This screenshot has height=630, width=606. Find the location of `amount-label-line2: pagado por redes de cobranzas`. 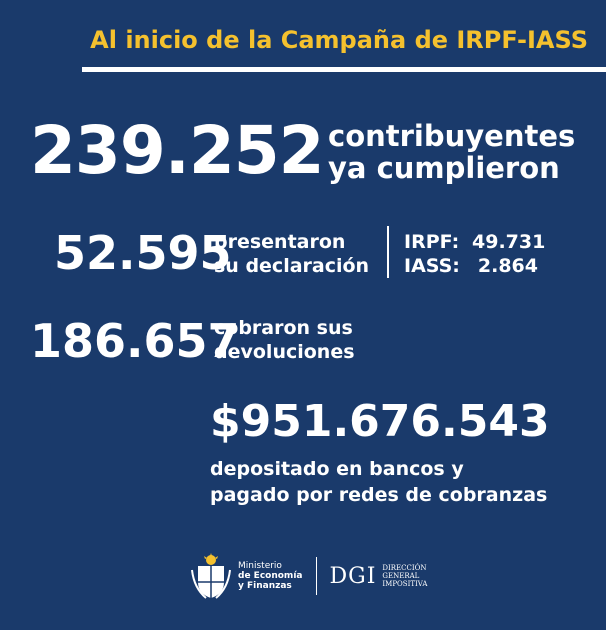

amount-label-line2: pagado por redes de cobranzas is located at coordinates (379, 495).